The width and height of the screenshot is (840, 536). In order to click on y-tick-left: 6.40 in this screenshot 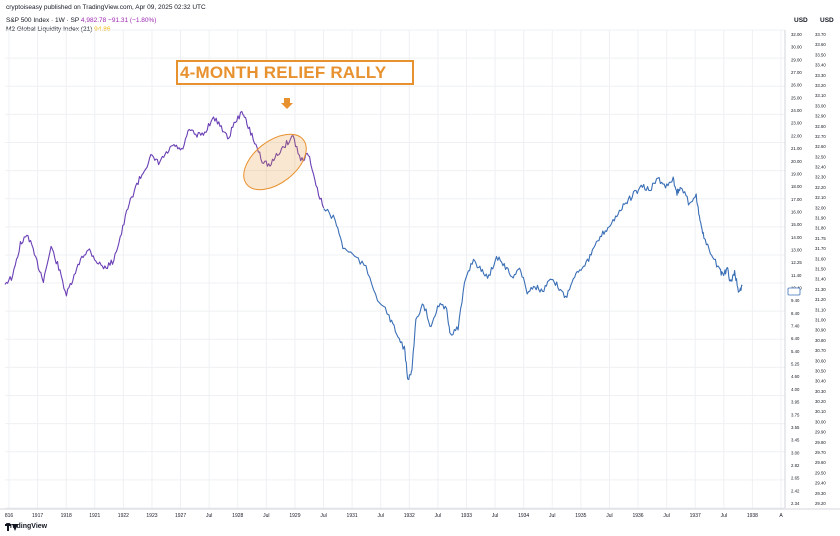, I will do `click(795, 338)`.